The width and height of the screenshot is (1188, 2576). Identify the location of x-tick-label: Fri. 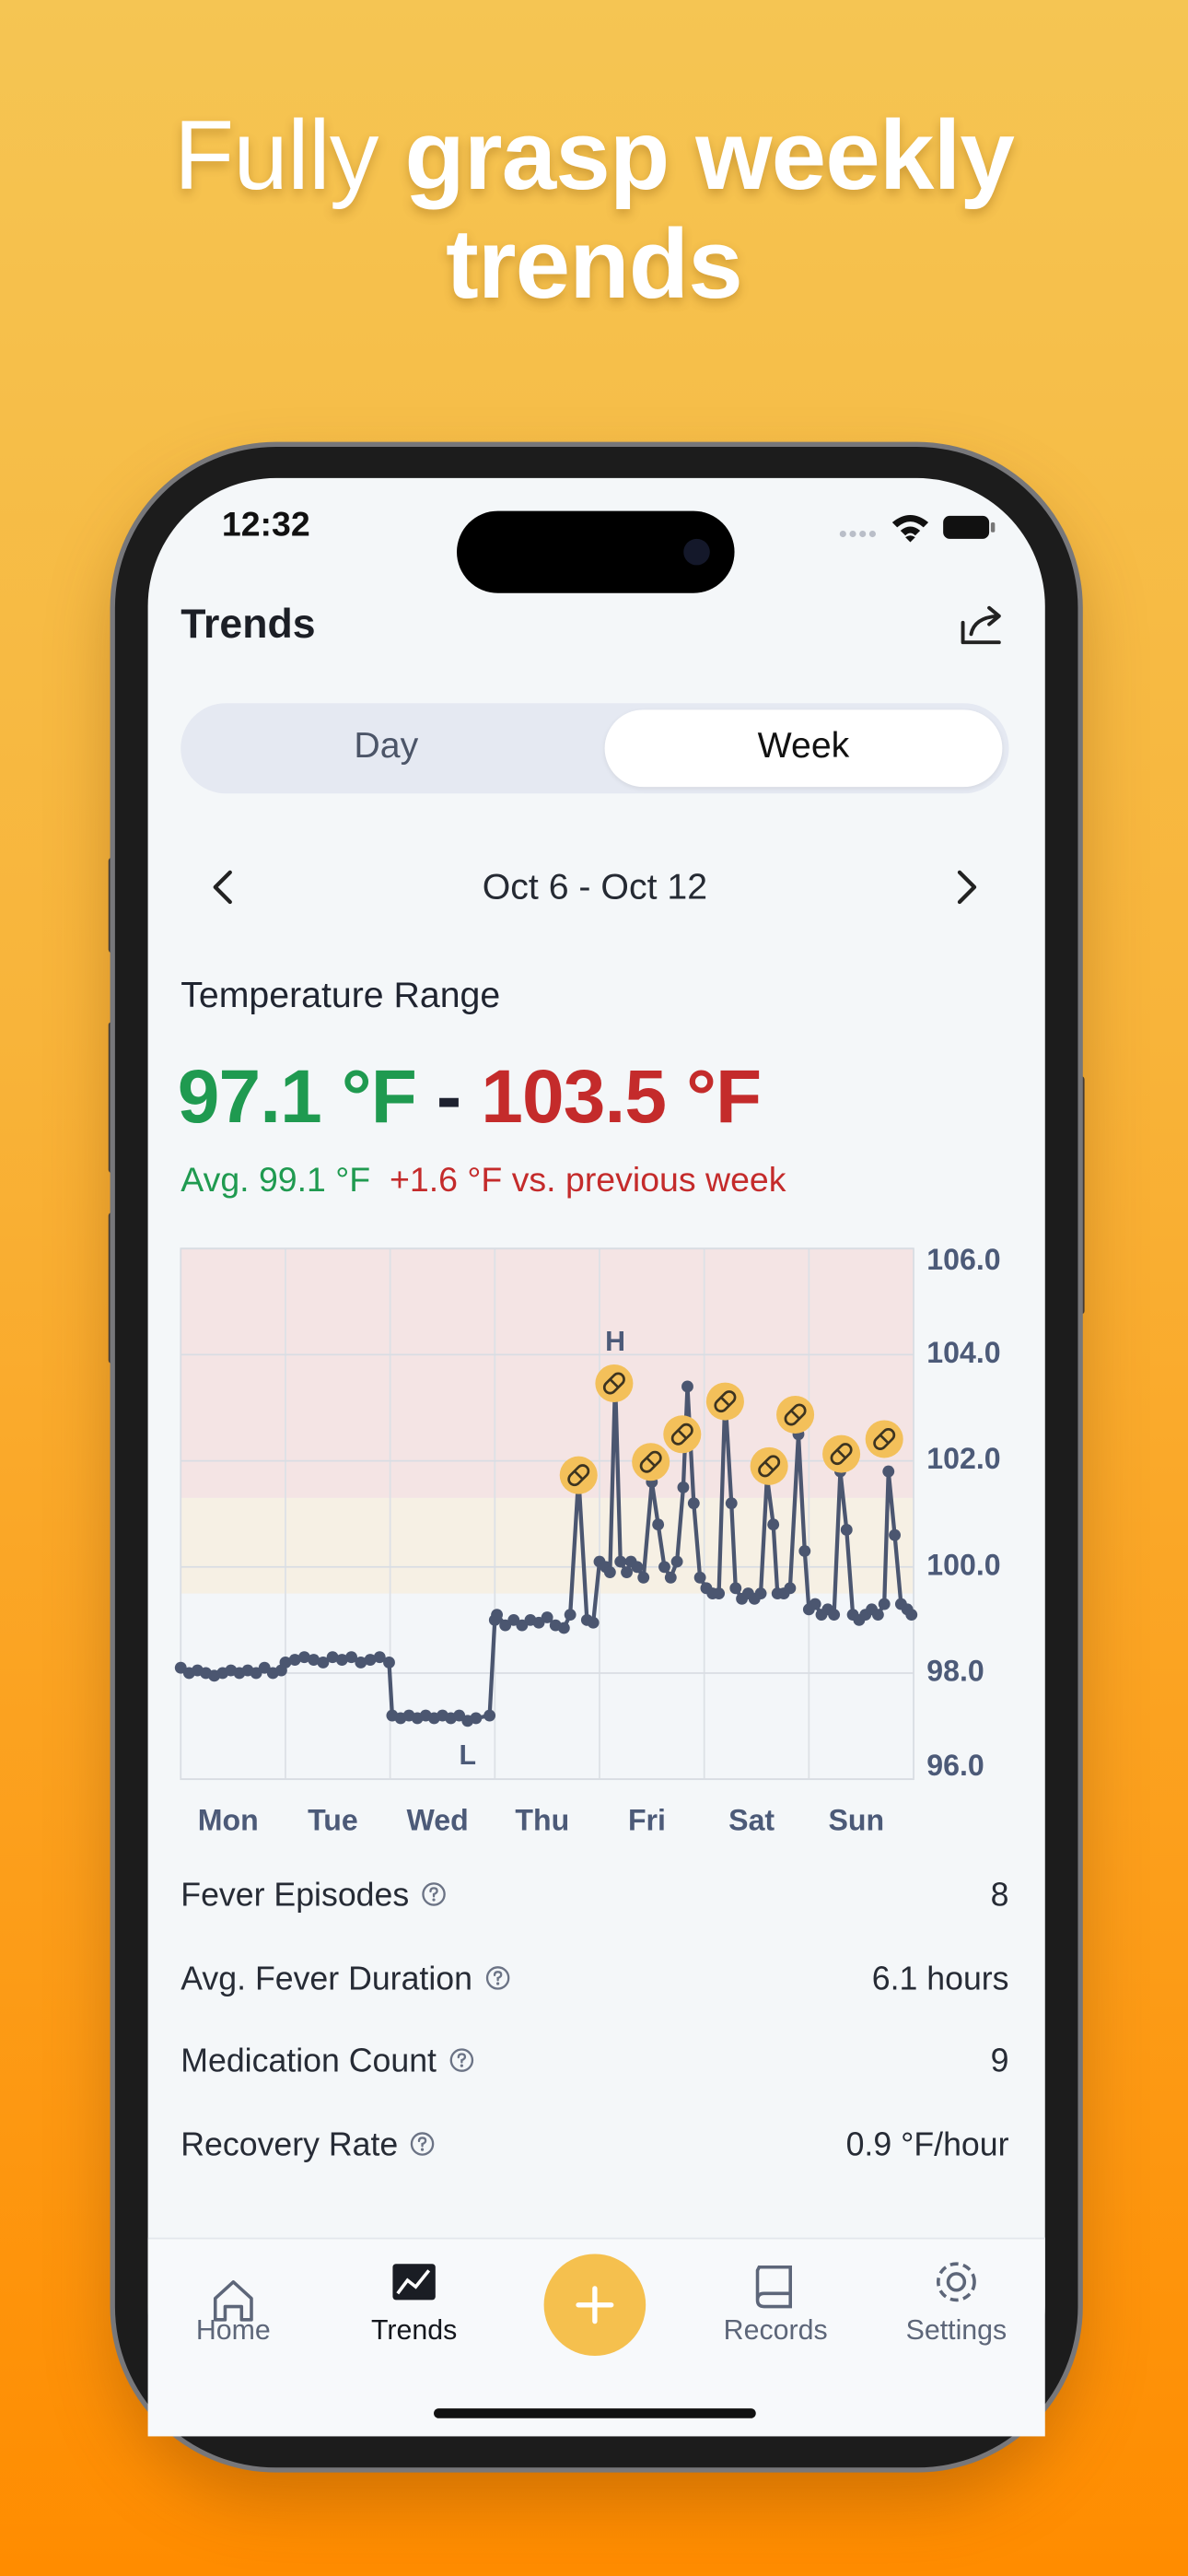
(647, 1819).